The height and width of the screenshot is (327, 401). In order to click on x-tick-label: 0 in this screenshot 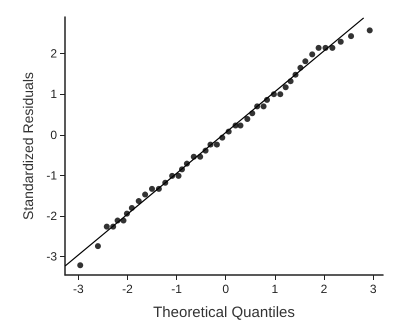, I will do `click(226, 289)`.